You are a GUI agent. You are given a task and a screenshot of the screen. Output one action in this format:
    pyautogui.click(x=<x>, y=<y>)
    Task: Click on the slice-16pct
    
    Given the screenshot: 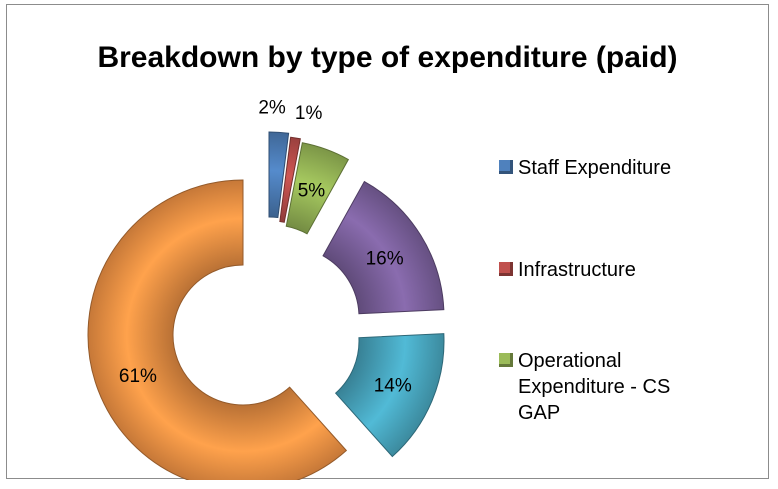 What is the action you would take?
    pyautogui.click(x=383, y=247)
    